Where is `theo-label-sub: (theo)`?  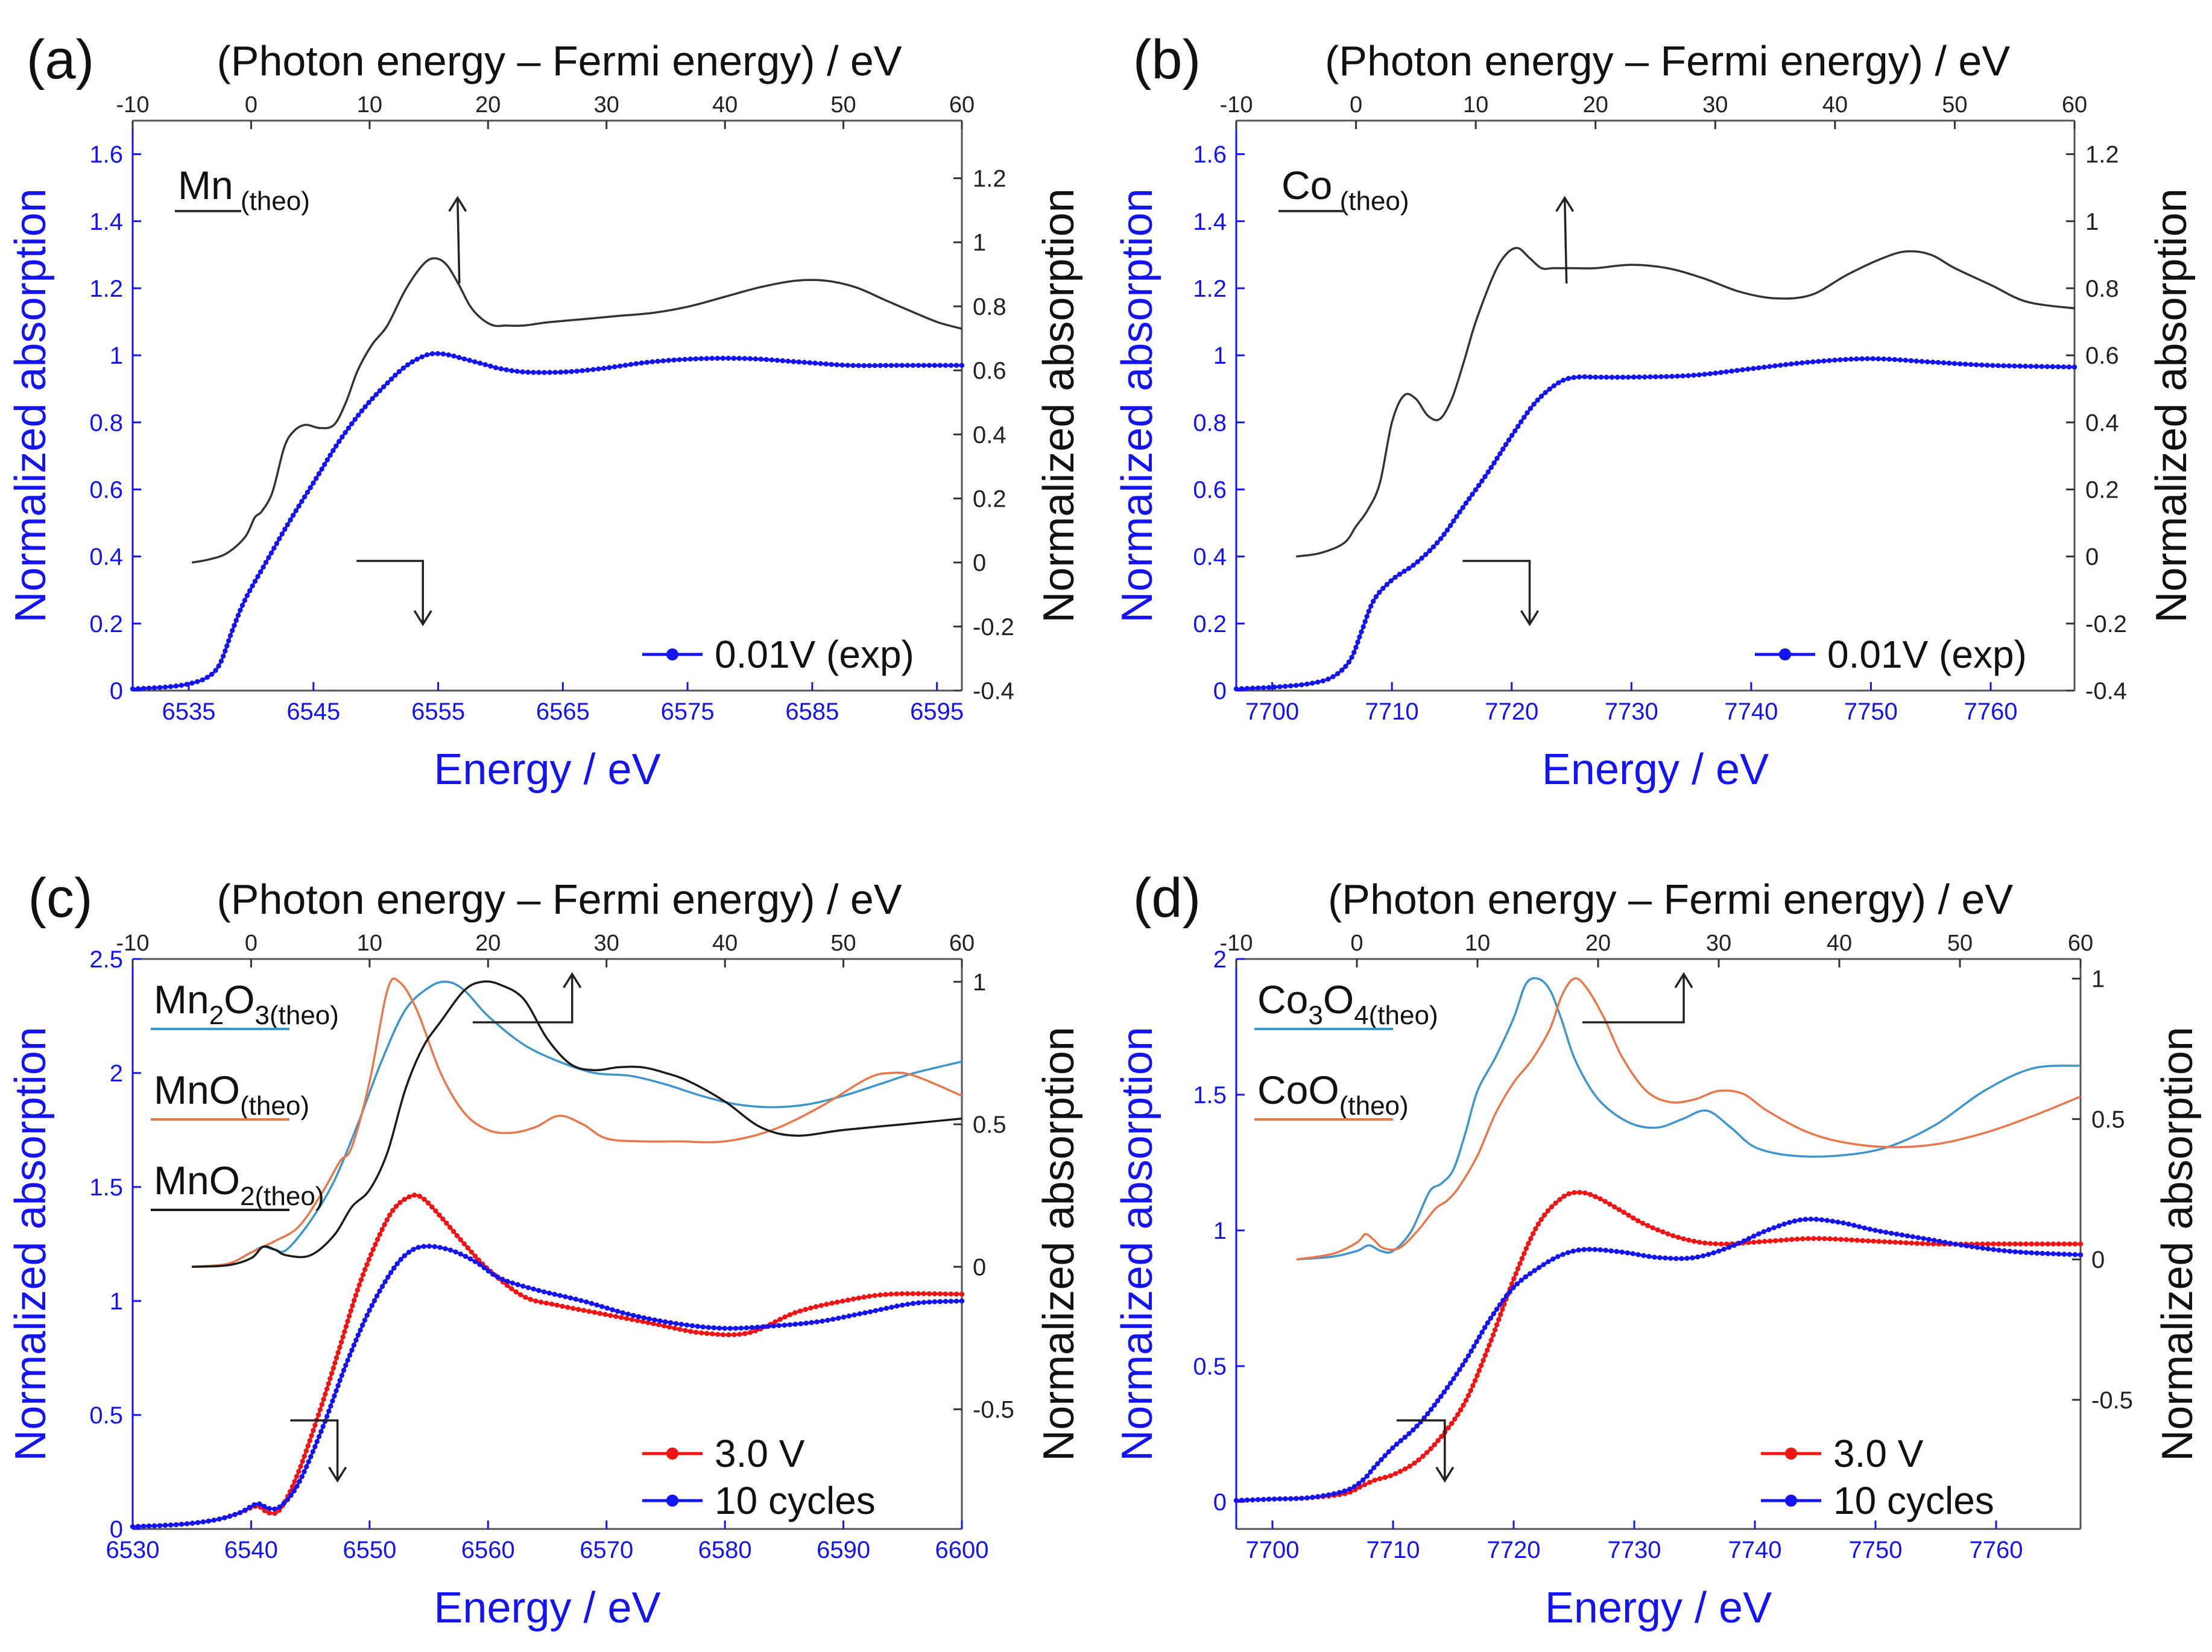 theo-label-sub: (theo) is located at coordinates (1370, 201).